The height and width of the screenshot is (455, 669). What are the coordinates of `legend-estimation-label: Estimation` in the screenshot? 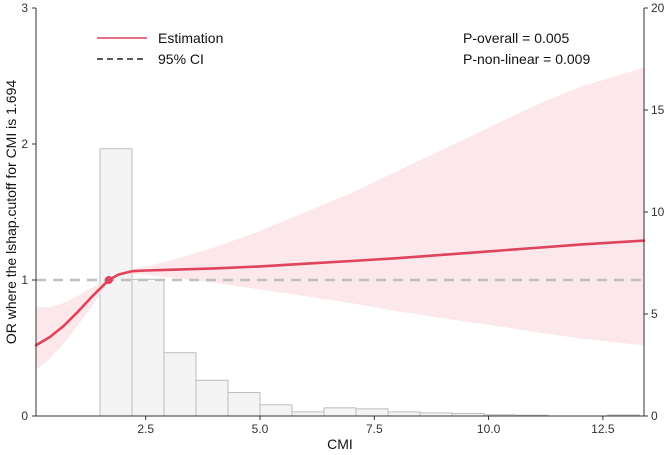 It's located at (190, 38).